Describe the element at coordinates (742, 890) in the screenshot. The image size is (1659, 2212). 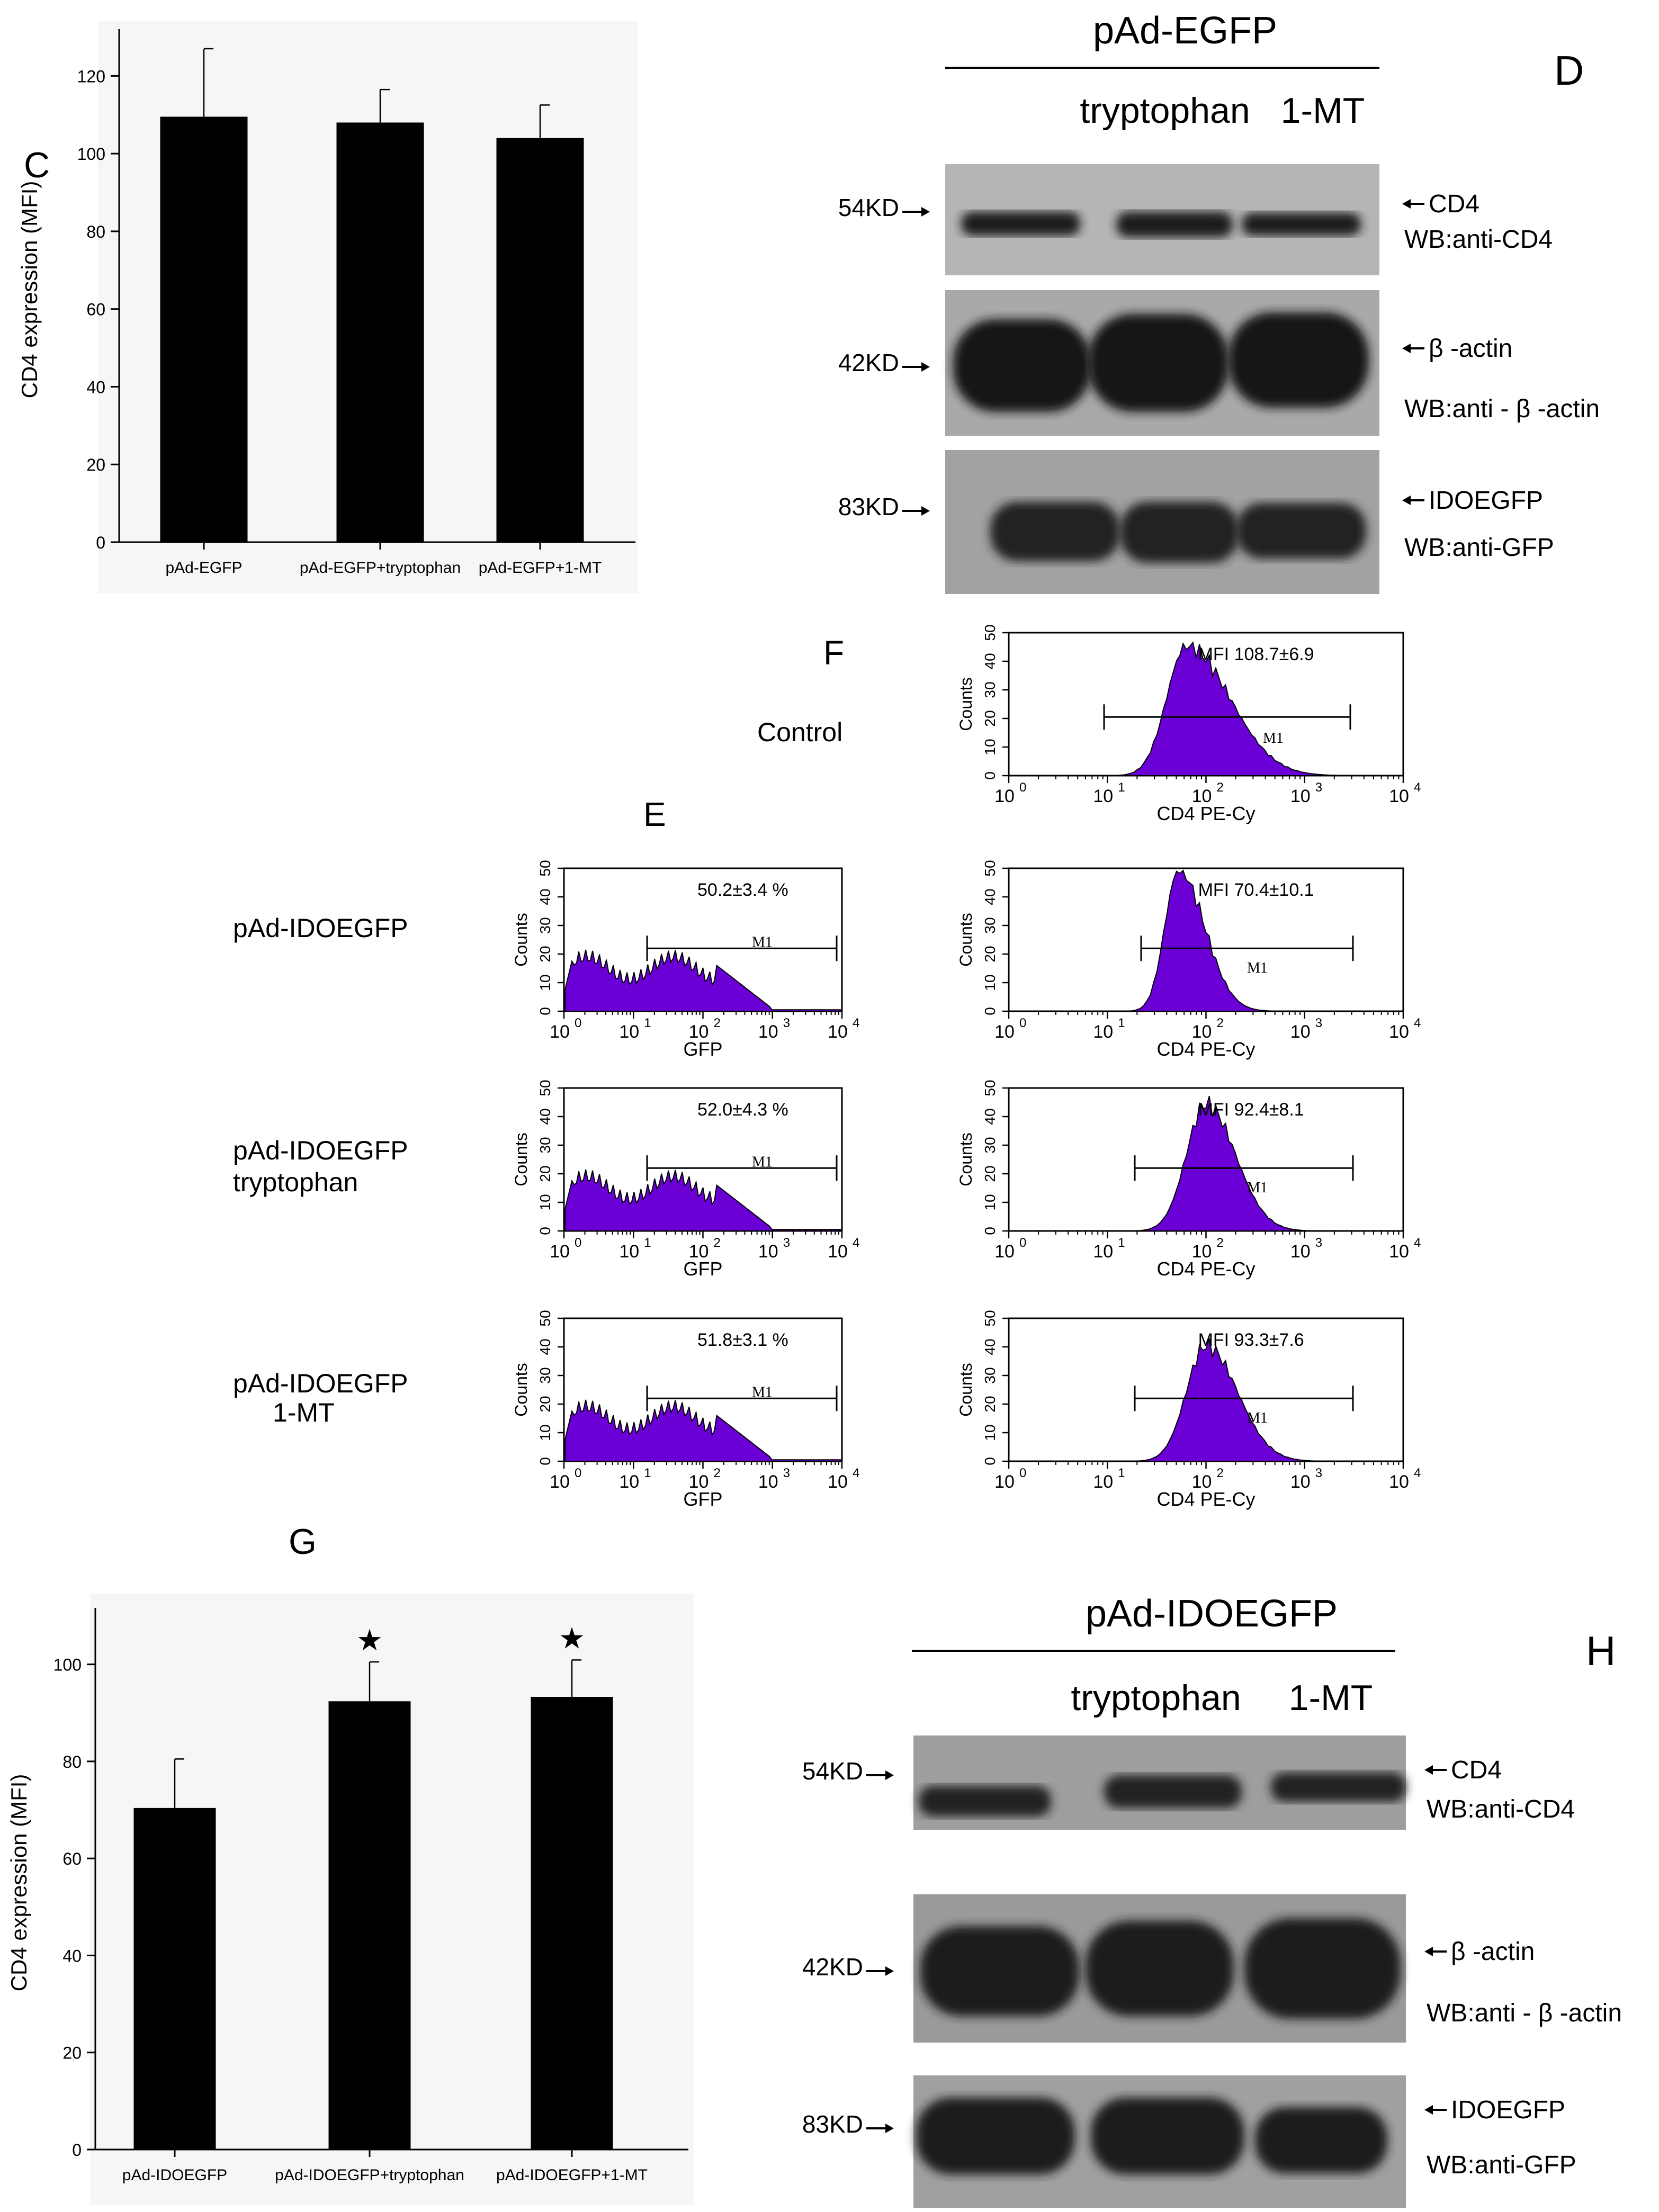
I see `histogram-statistic: 50.2±3.4 %` at that location.